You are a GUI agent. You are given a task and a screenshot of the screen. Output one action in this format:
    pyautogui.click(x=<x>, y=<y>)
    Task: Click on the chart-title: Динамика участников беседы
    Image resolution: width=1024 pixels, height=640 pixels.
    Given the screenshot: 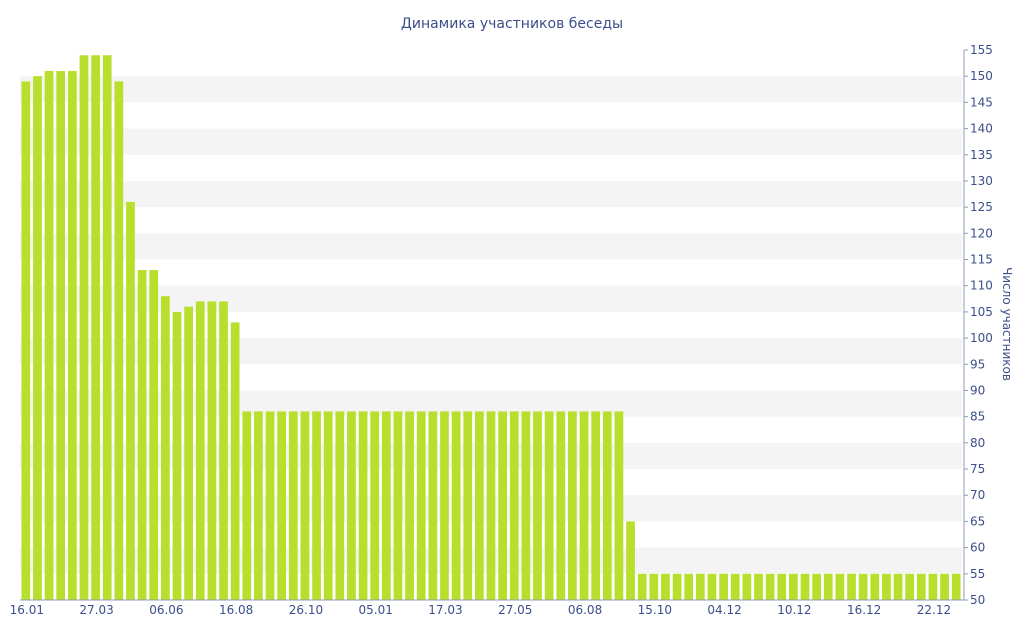 What is the action you would take?
    pyautogui.click(x=512, y=24)
    